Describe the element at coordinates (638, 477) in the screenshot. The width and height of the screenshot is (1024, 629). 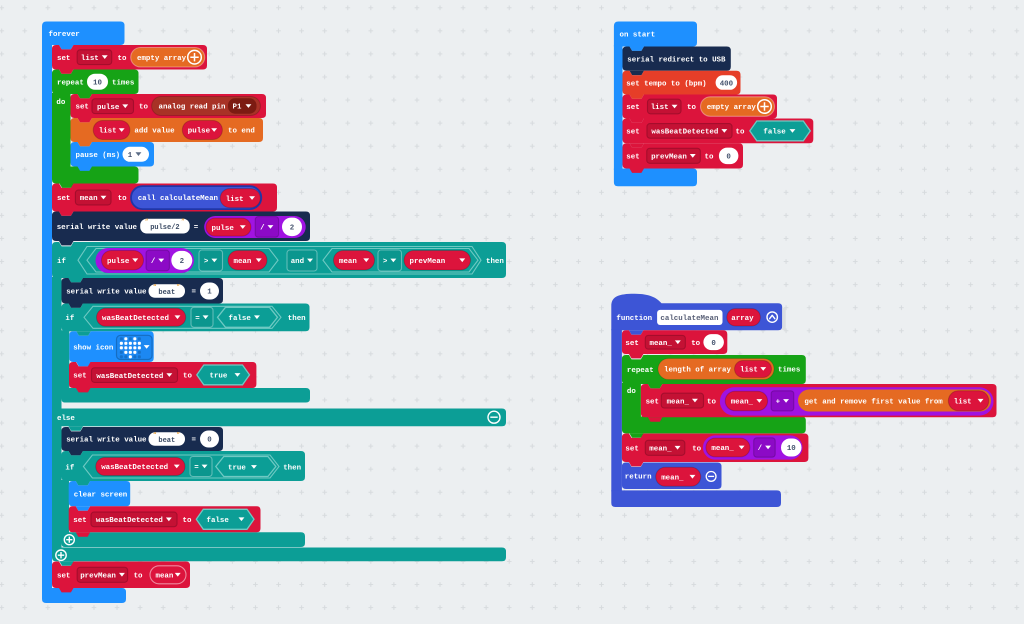
I see `svg-text: return` at that location.